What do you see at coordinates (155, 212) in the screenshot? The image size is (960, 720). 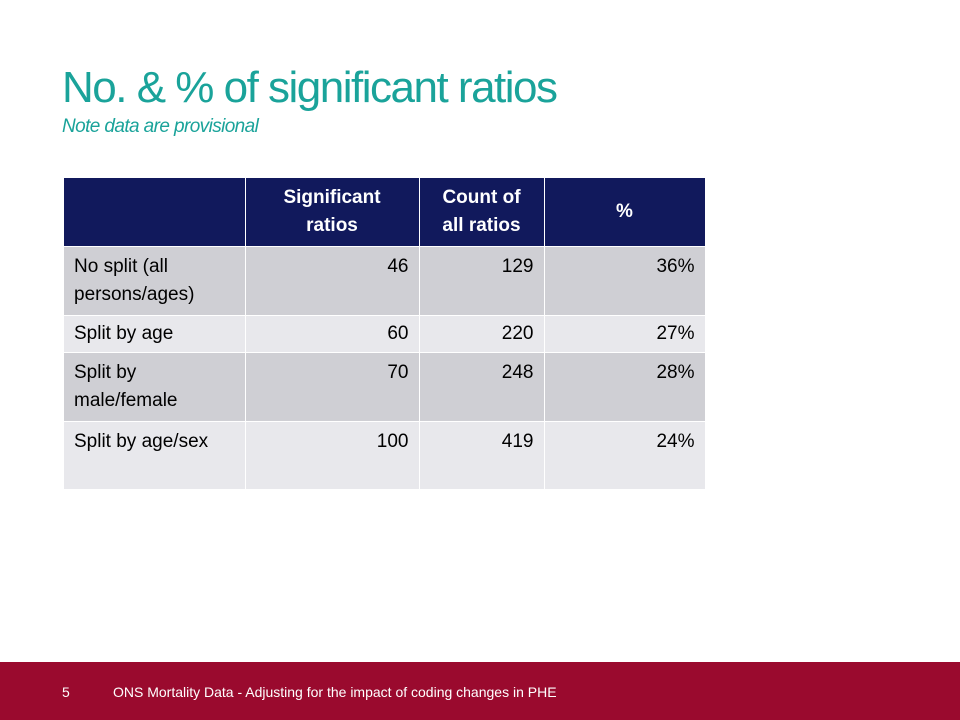 I see `header-empty` at bounding box center [155, 212].